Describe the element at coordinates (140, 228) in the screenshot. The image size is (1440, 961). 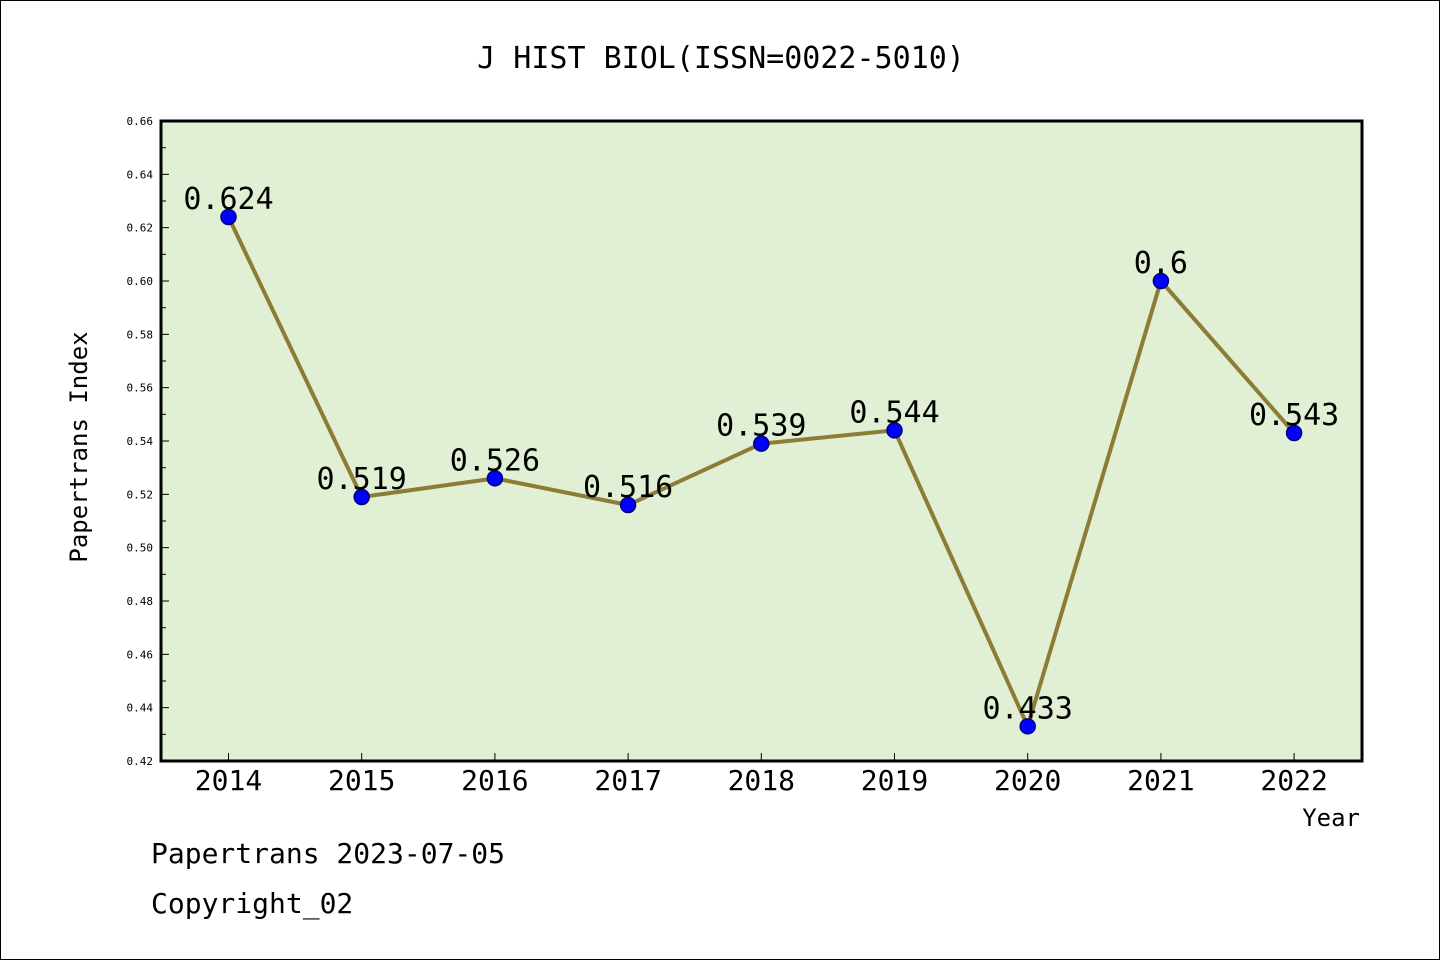
I see `y-tick-label: 0.62` at that location.